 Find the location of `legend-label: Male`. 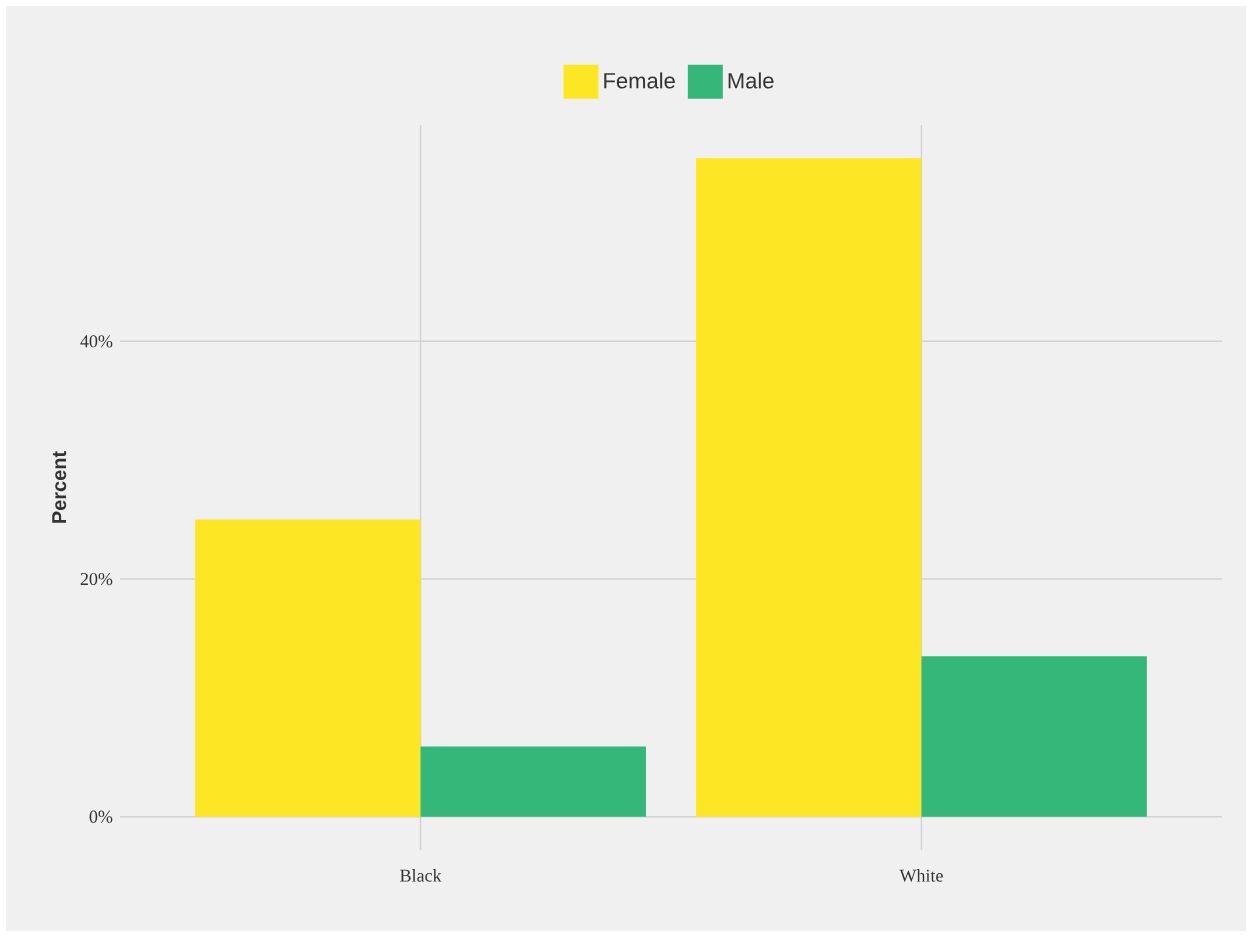

legend-label: Male is located at coordinates (751, 80).